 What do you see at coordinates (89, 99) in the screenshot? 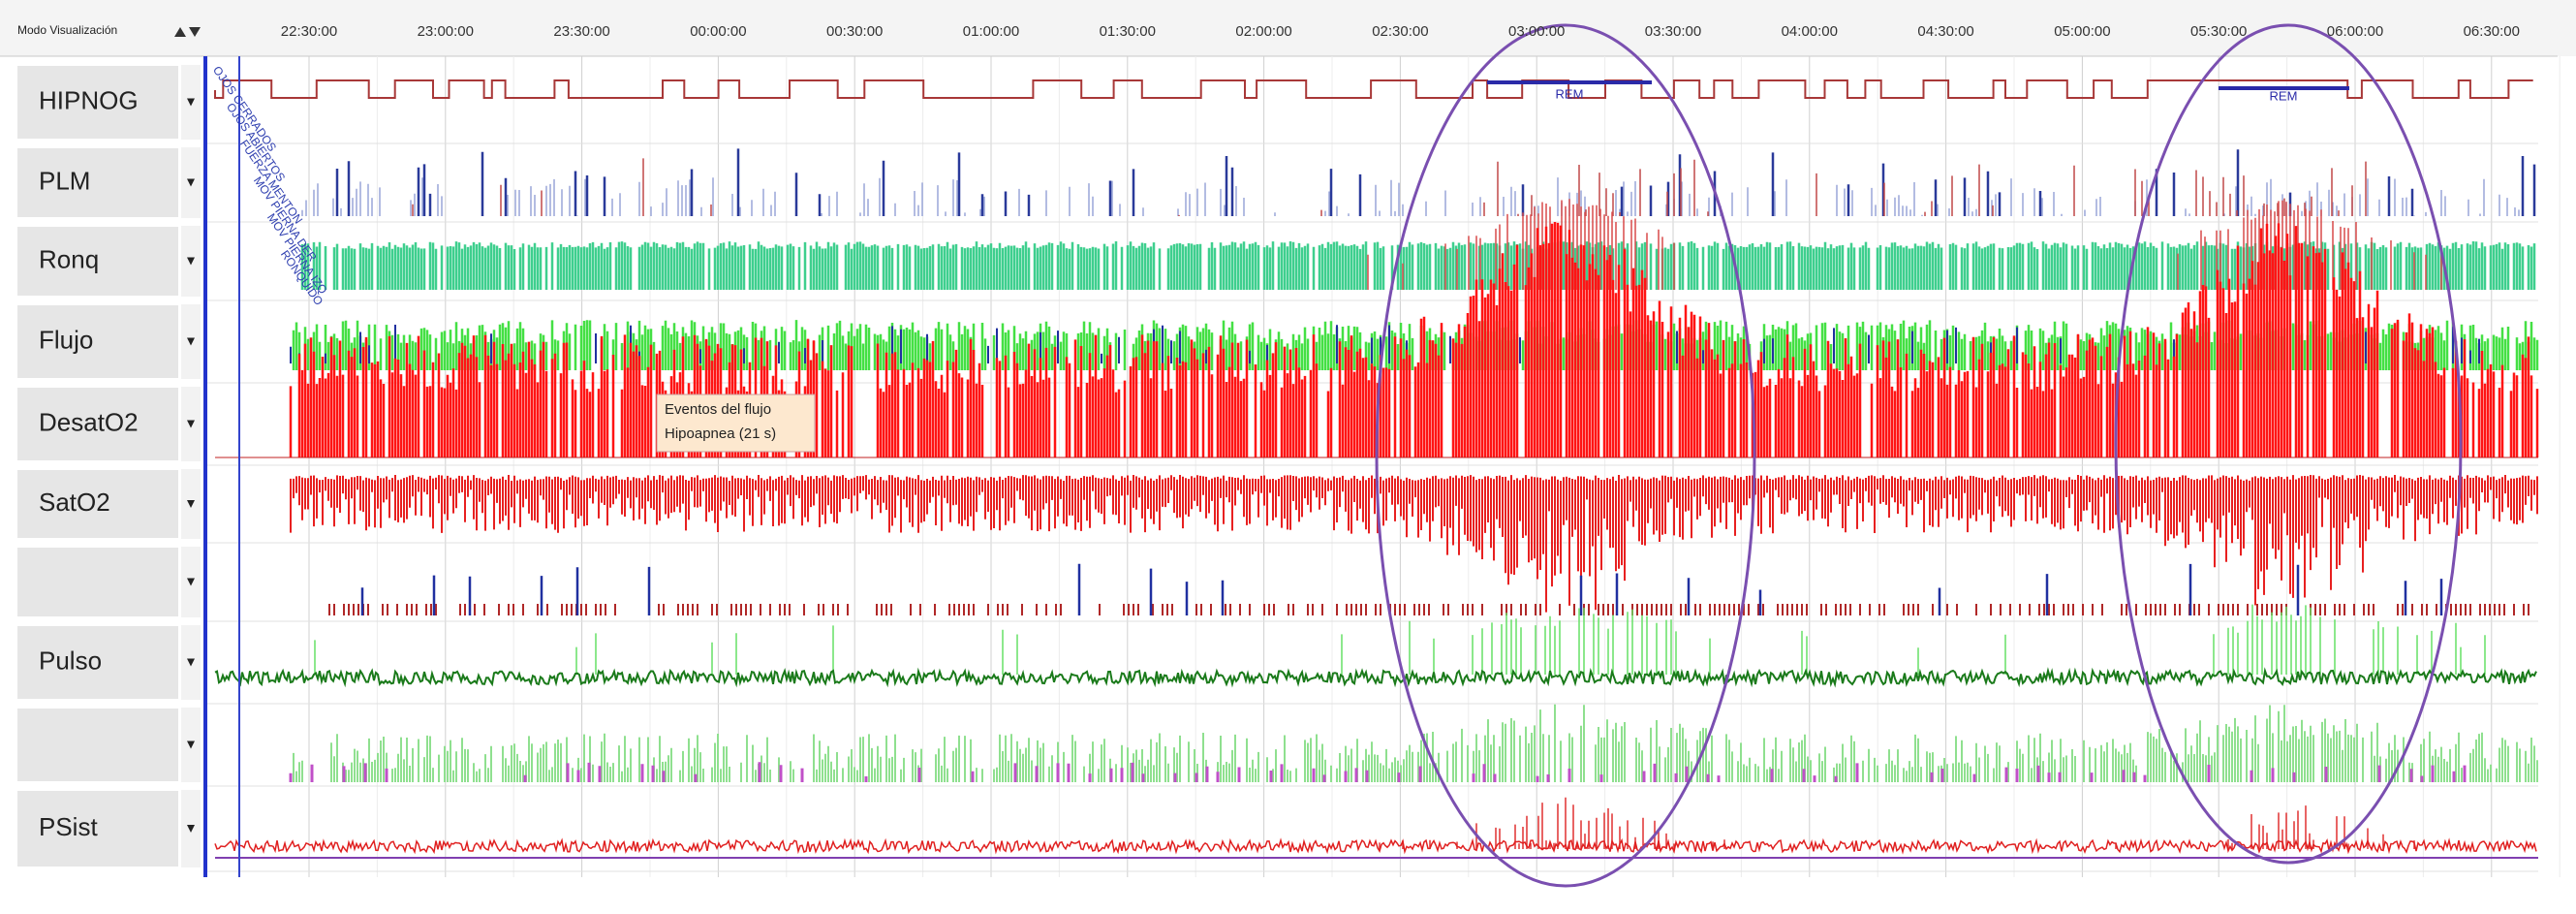
I see `channel-label: HIPNOG` at bounding box center [89, 99].